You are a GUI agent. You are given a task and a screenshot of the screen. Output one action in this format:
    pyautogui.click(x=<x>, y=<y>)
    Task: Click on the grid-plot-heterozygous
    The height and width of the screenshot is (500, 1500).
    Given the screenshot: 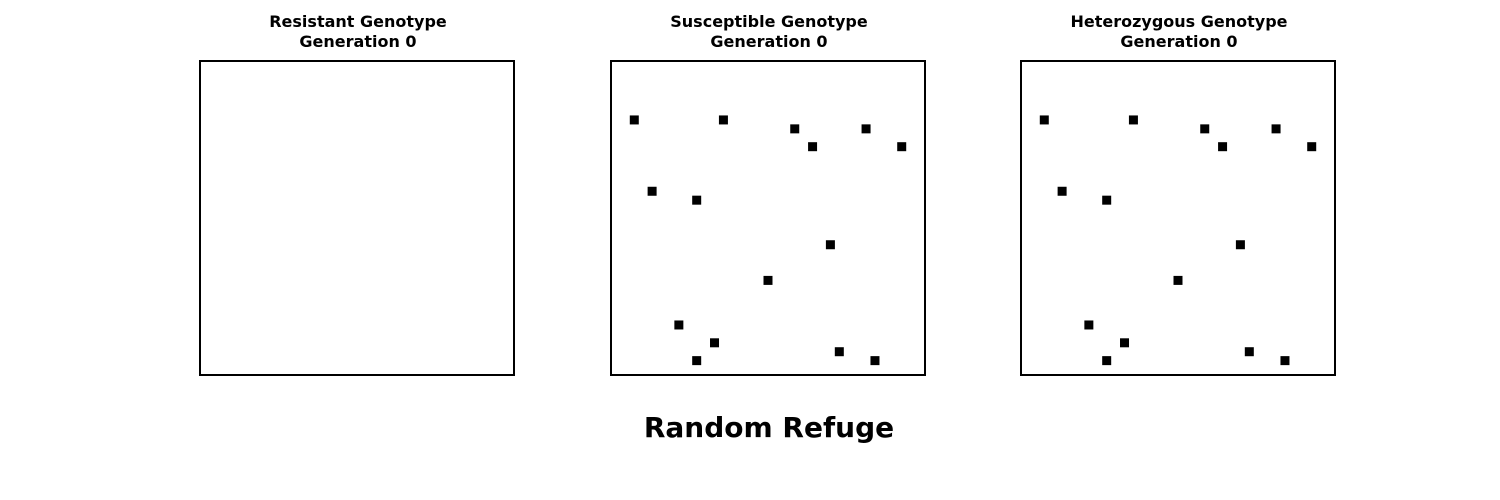 What is the action you would take?
    pyautogui.click(x=1178, y=218)
    